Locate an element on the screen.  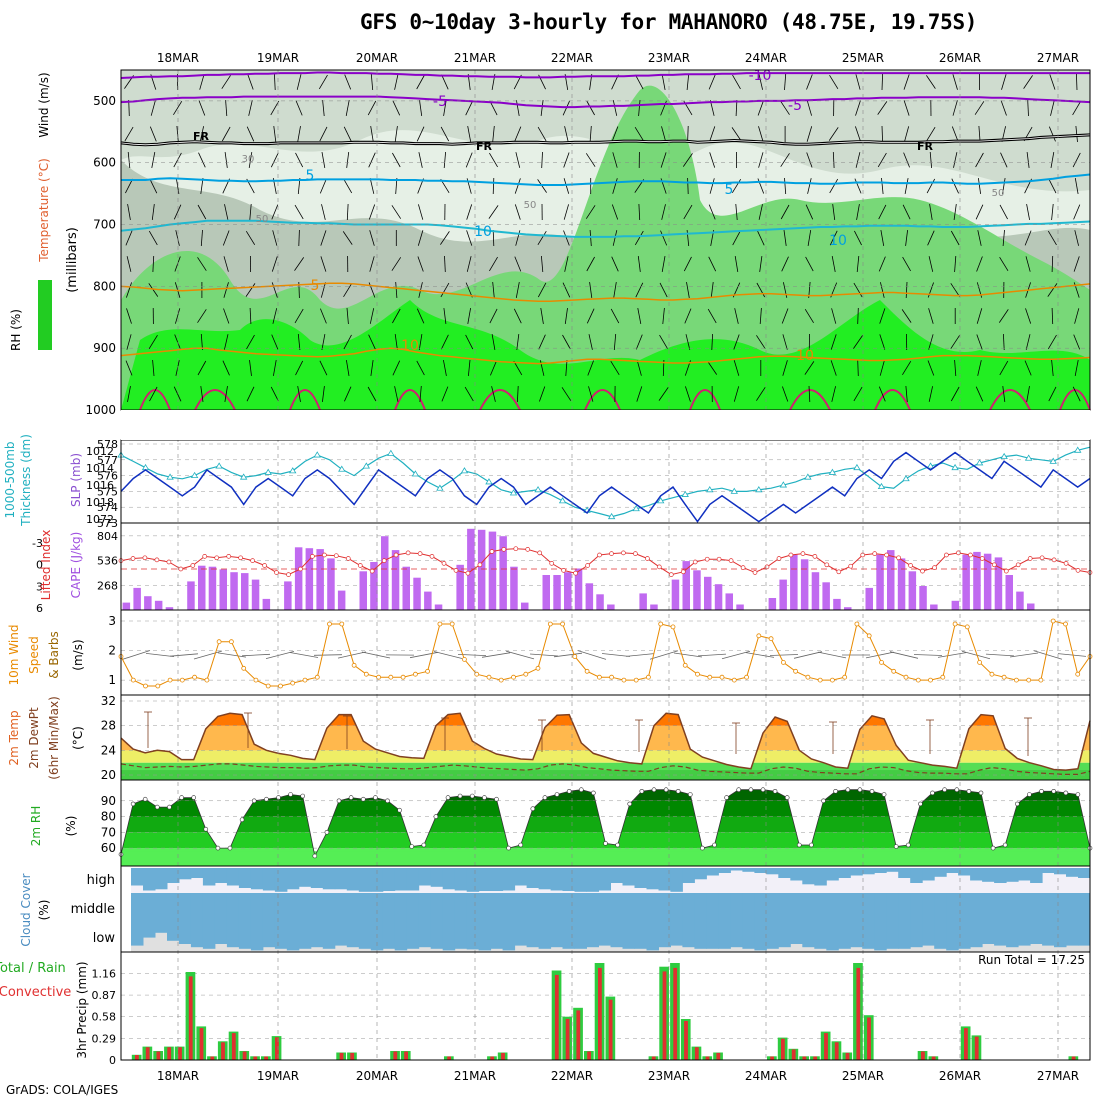
li-tick: 0 is located at coordinates (39, 565).